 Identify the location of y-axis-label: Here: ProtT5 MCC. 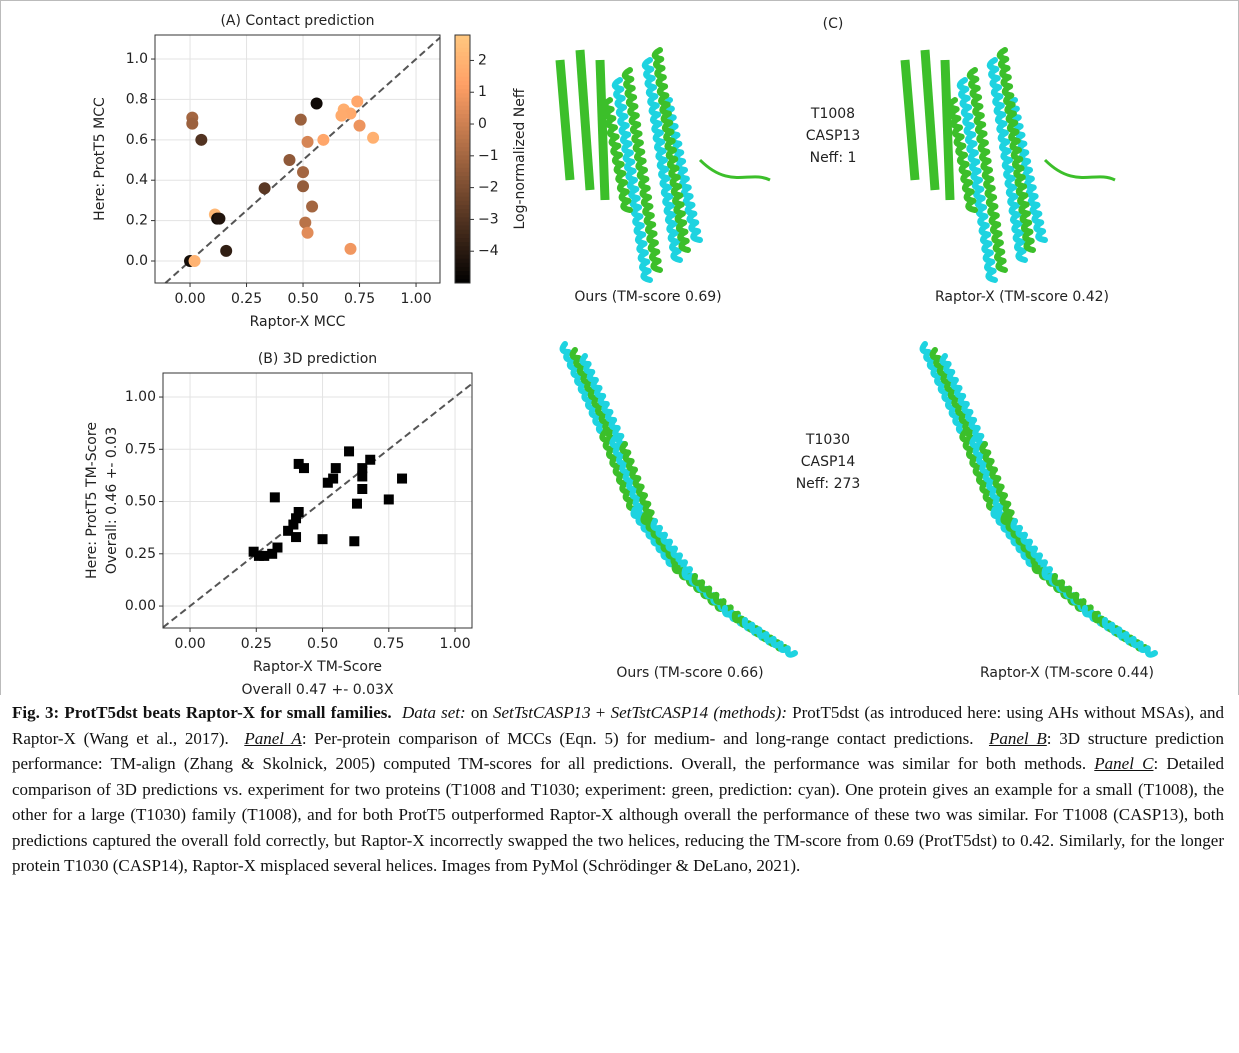
(100, 159).